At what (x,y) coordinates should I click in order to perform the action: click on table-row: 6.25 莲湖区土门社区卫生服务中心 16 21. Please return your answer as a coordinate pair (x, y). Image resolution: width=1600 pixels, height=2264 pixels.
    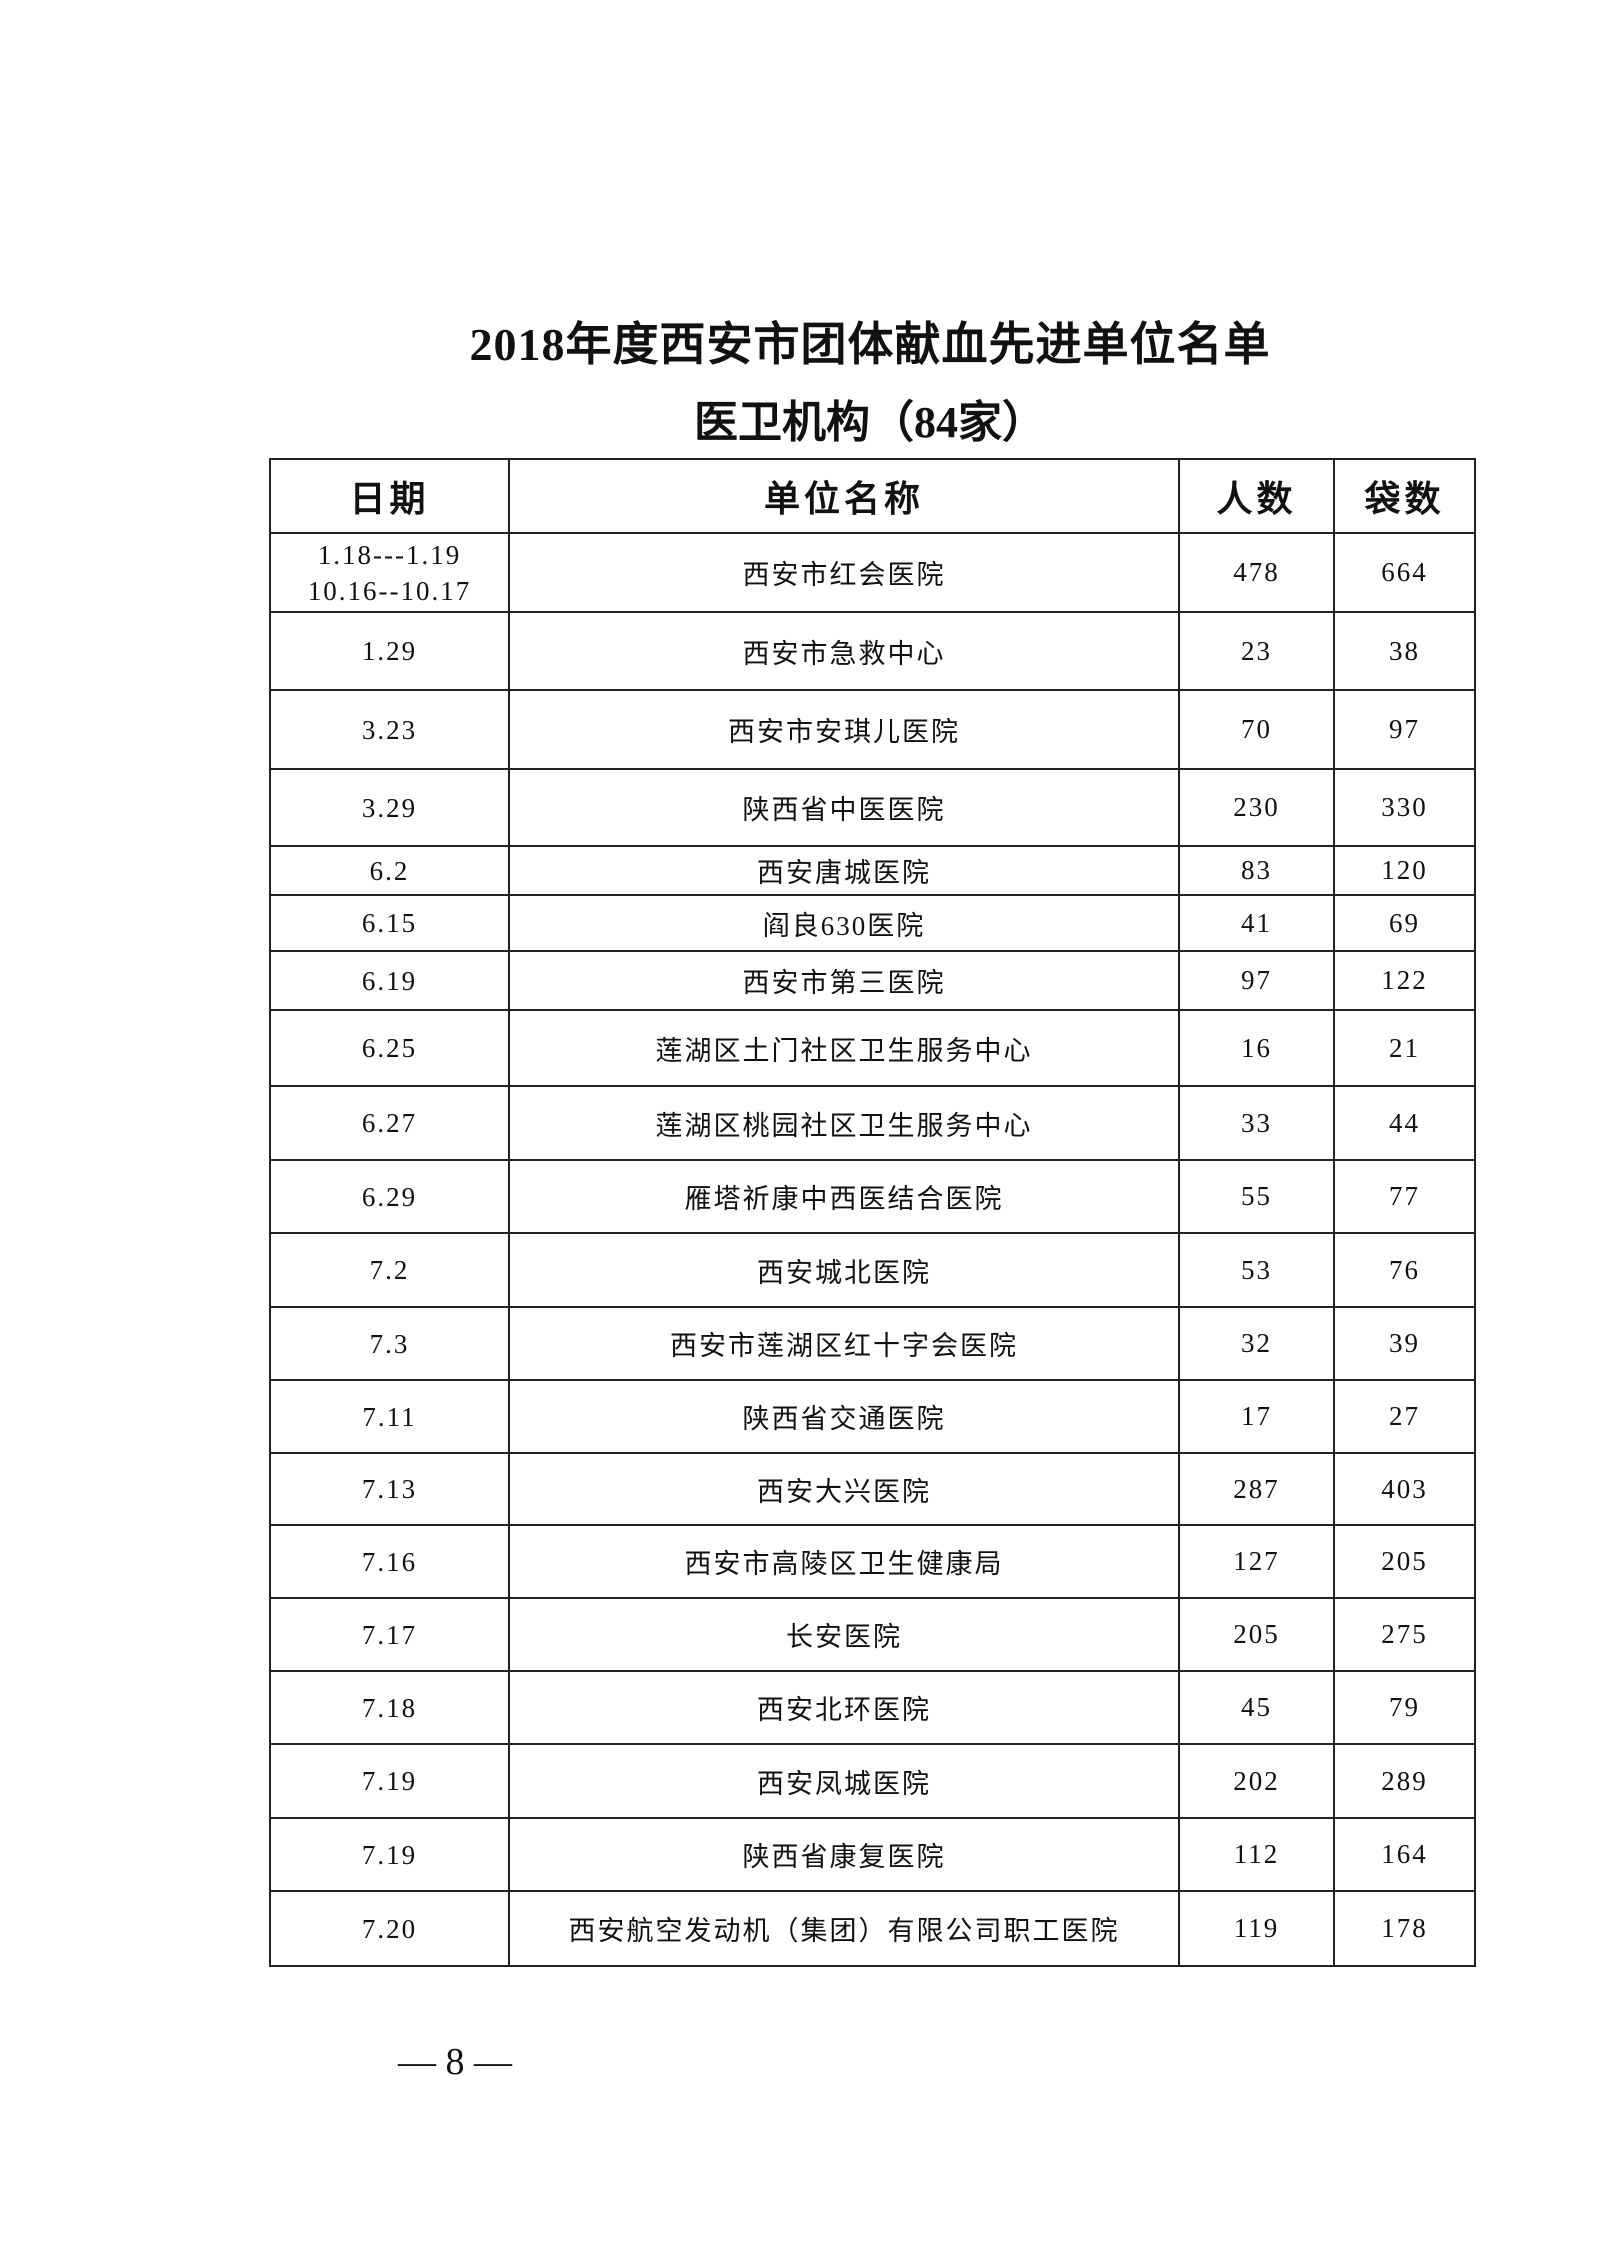
    Looking at the image, I should click on (872, 1048).